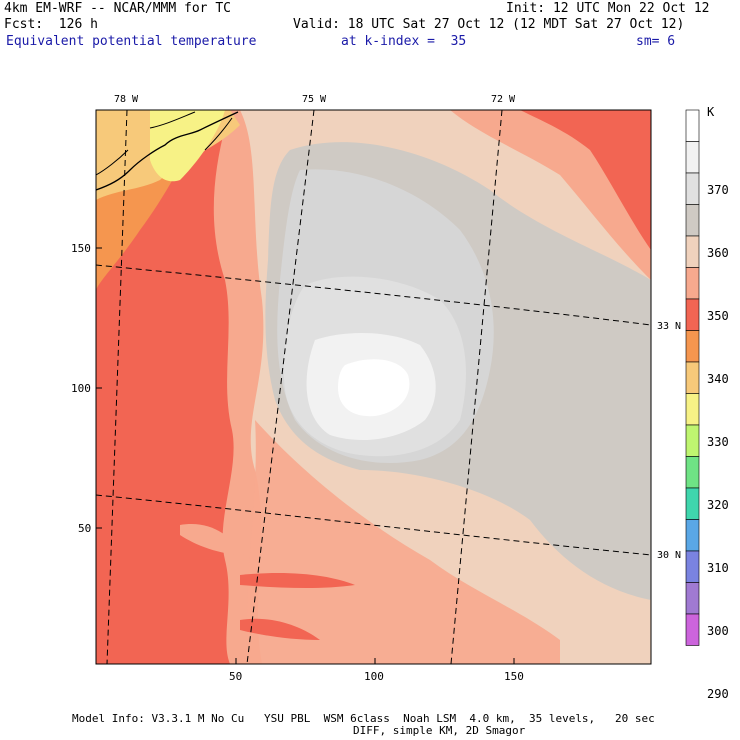 This screenshot has width=740, height=740. Describe the element at coordinates (718, 442) in the screenshot. I see `colorbar-label: 330` at that location.